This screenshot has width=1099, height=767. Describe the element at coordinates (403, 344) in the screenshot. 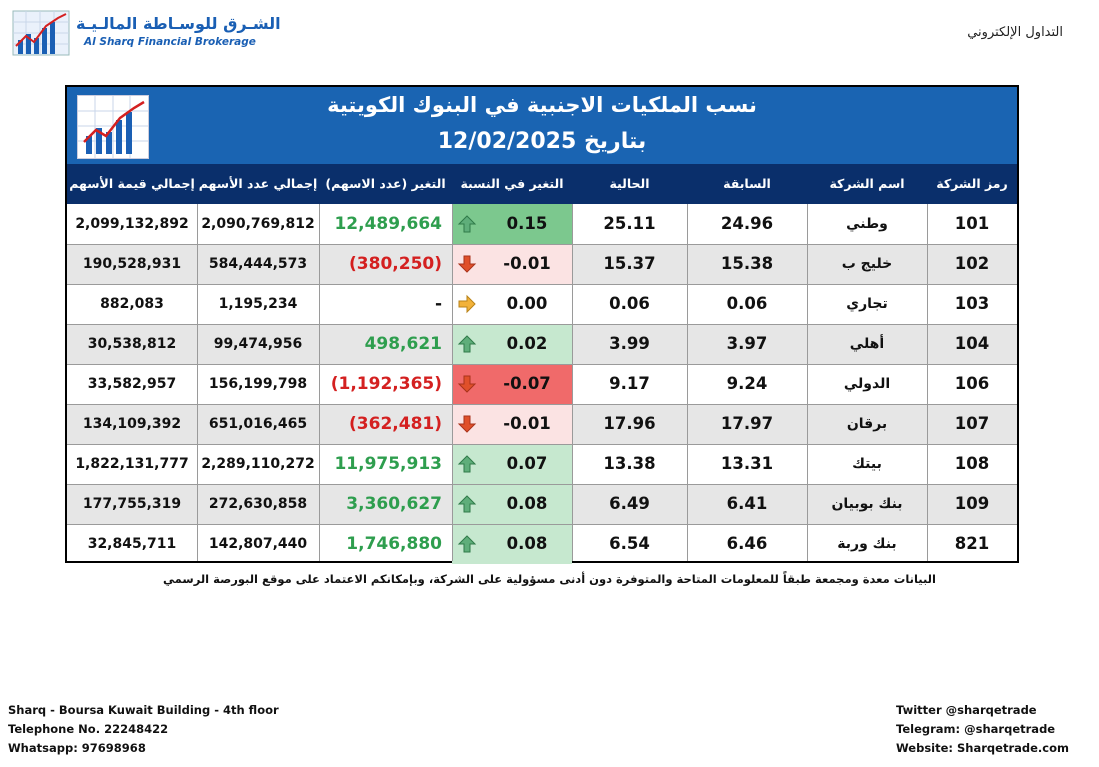

I see `change-shares: 498,621` at that location.